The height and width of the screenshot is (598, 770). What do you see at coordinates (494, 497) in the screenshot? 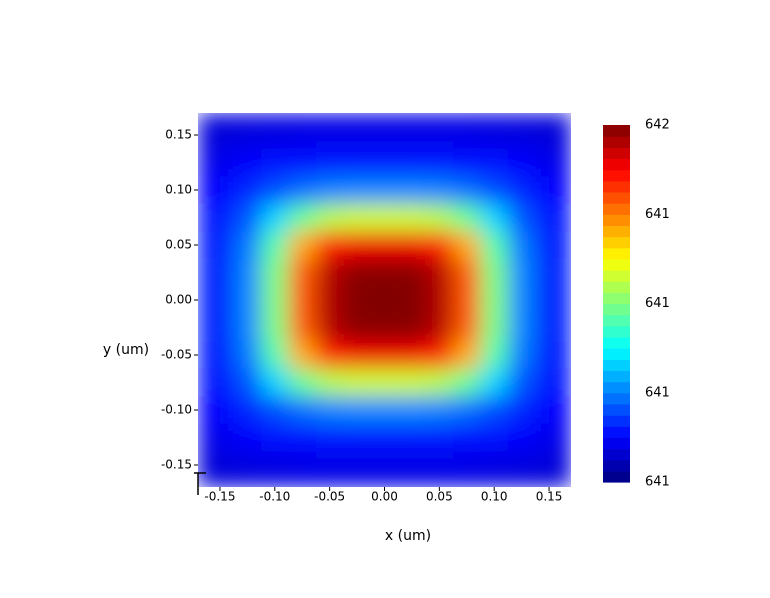
I see `x-tick-label: 0.10` at bounding box center [494, 497].